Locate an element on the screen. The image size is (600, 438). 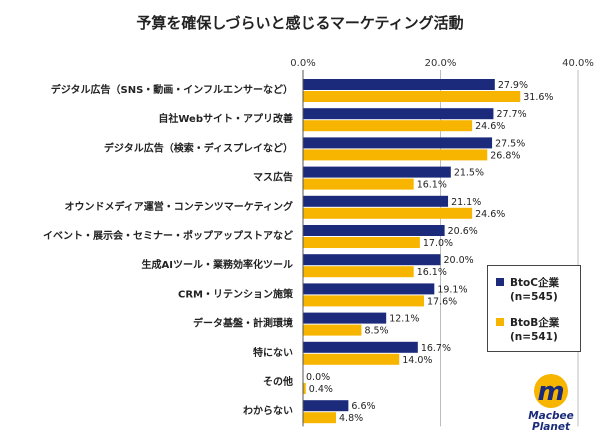
data-label-btob: 0.4% is located at coordinates (321, 389).